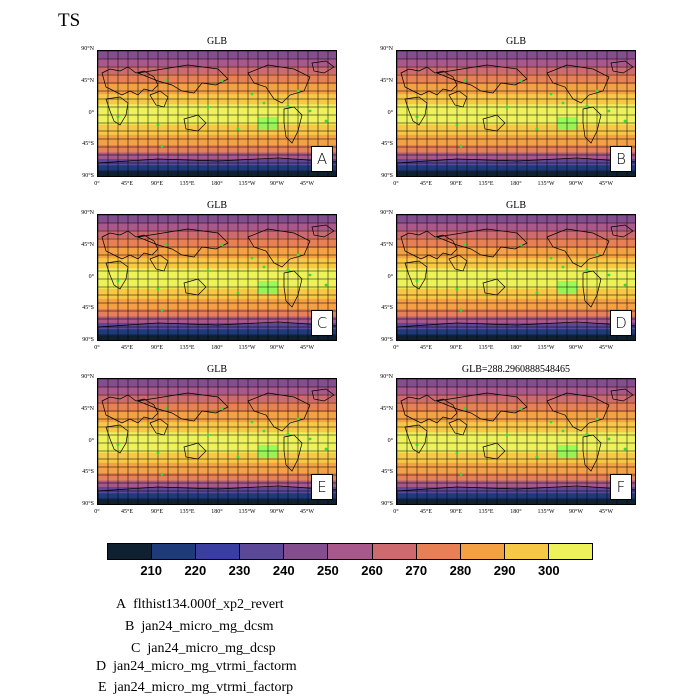  Describe the element at coordinates (195, 570) in the screenshot. I see `colorbar-tick-label: 220` at that location.